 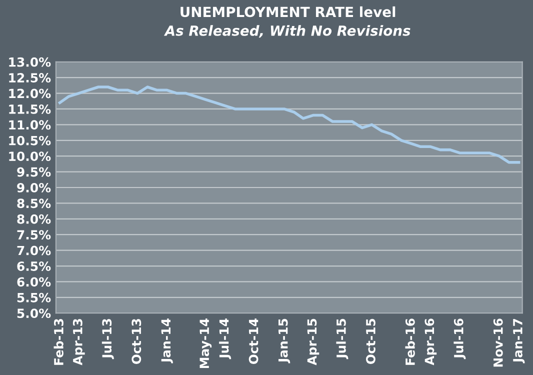 I want to click on y-tick-label: 7.0%, so click(x=34, y=251).